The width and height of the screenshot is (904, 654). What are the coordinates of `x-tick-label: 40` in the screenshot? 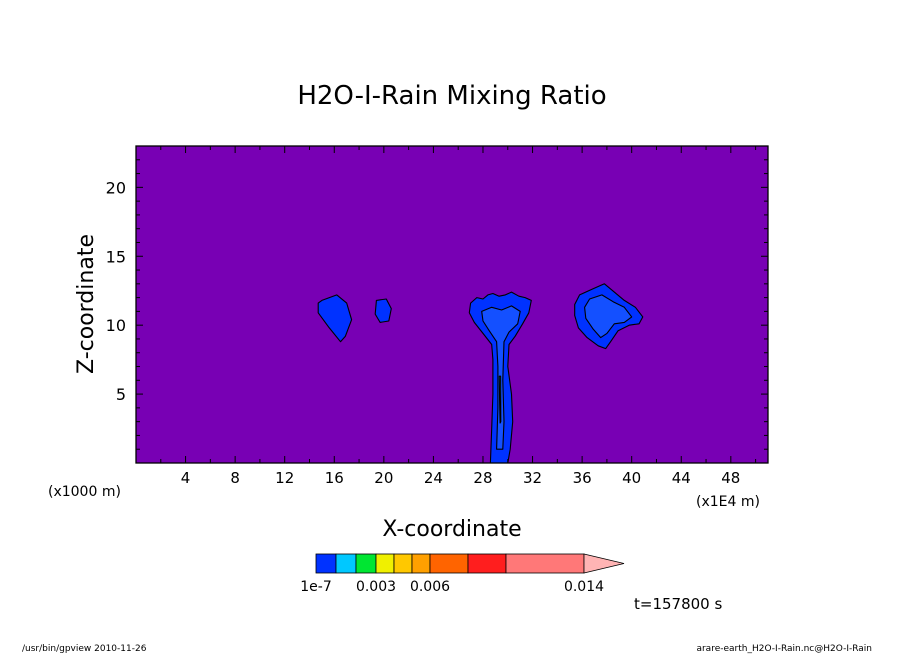 It's located at (631, 478).